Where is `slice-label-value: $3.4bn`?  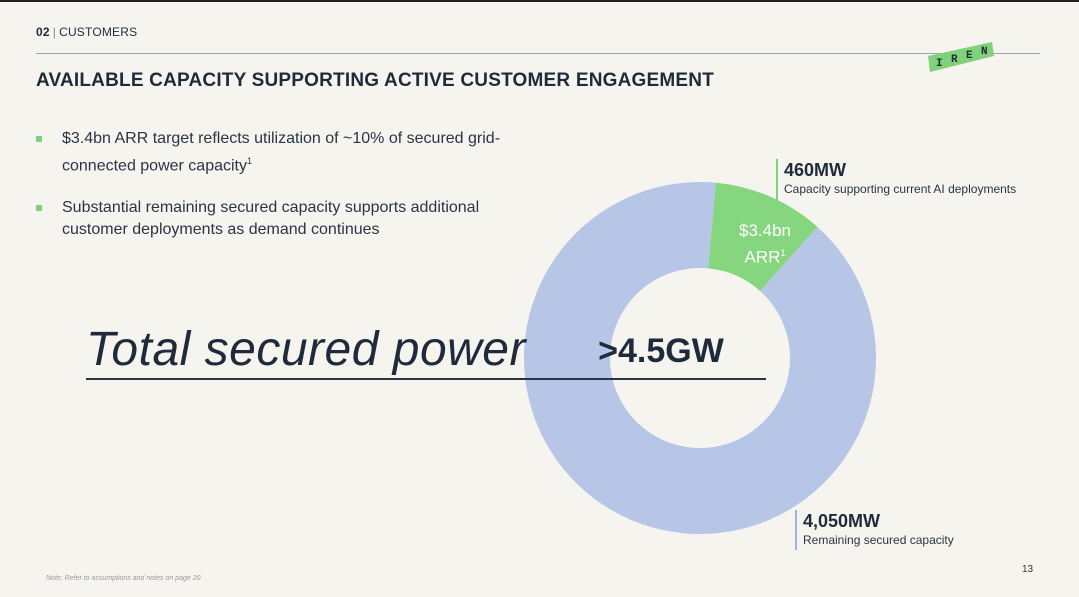
slice-label-value: $3.4bn is located at coordinates (765, 230).